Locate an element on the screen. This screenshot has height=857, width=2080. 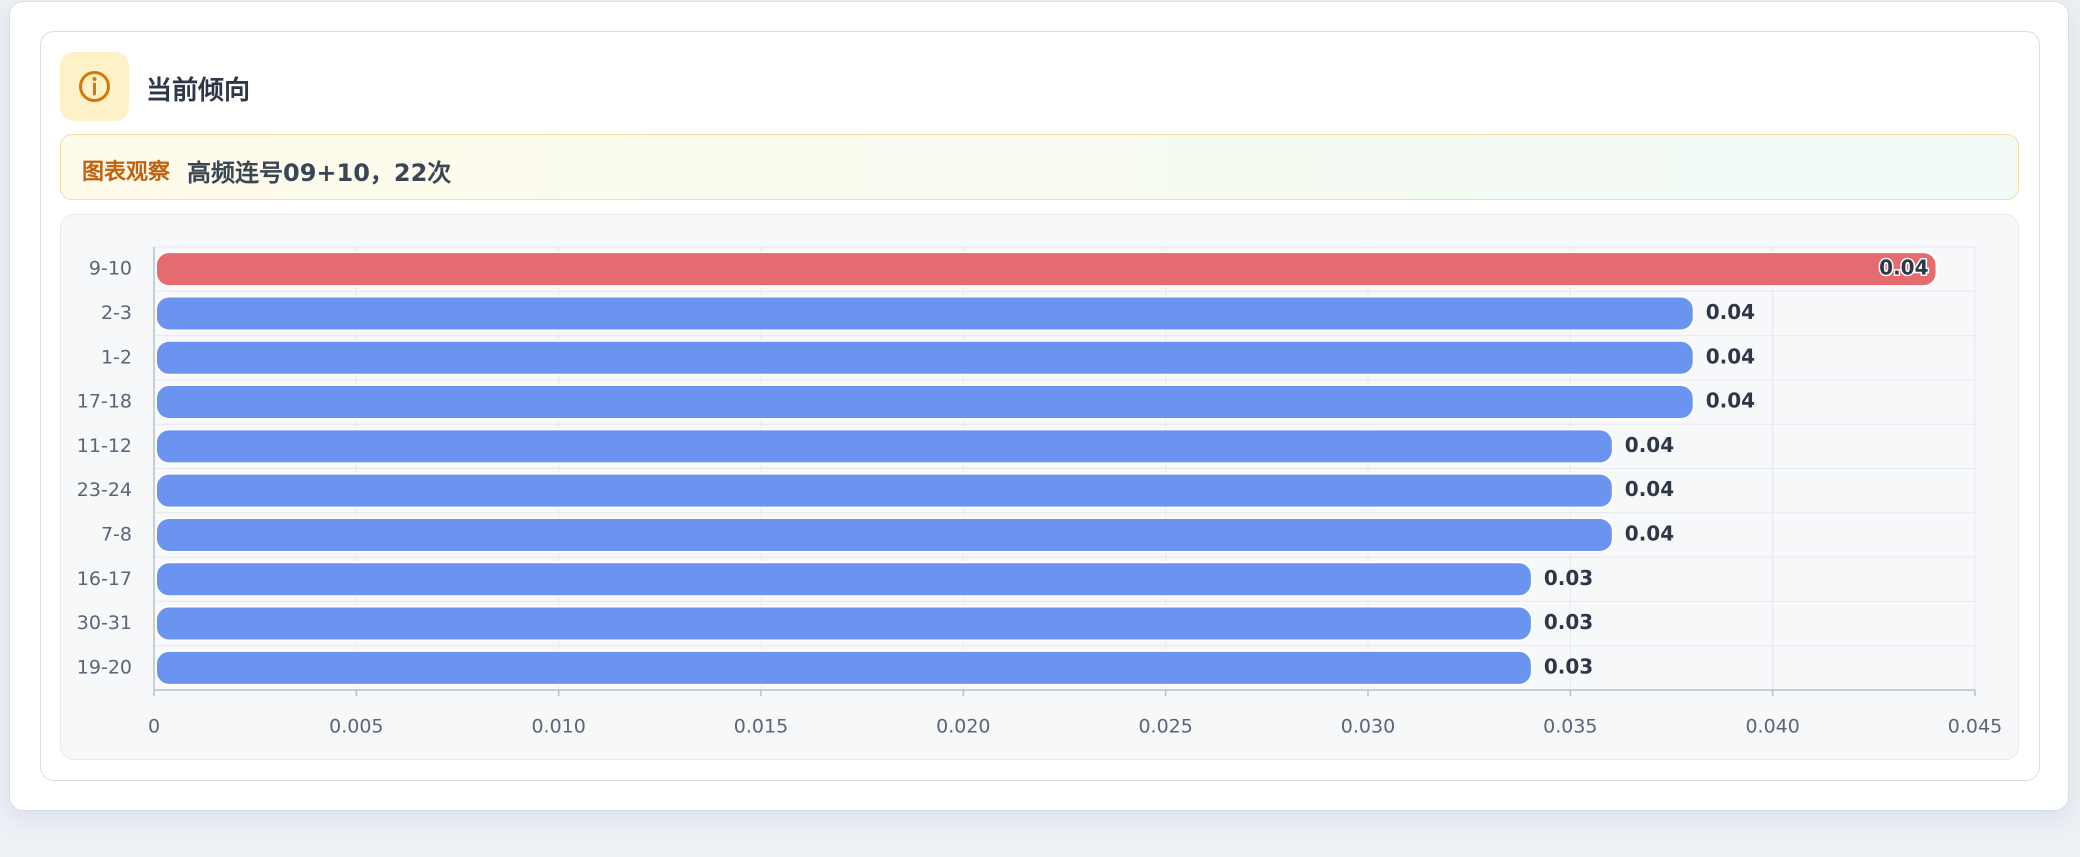
y-tick-label: 23-24 is located at coordinates (104, 490).